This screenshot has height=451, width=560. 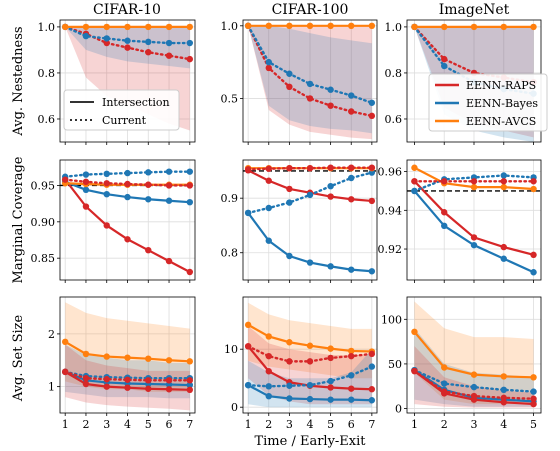 I want to click on y-tick-label: 0.6, so click(x=394, y=119).